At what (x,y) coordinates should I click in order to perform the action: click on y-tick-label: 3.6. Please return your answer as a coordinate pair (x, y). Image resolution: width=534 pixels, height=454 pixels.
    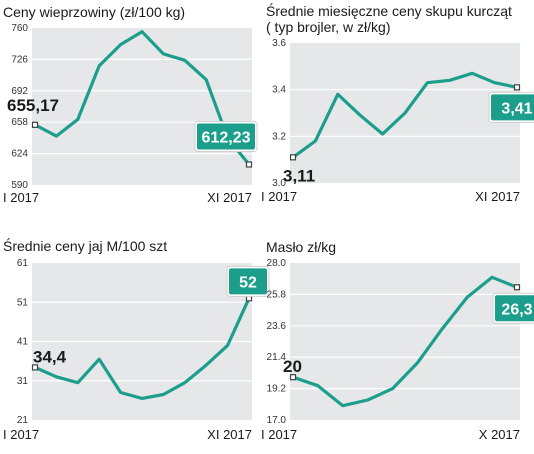
    Looking at the image, I should click on (279, 43).